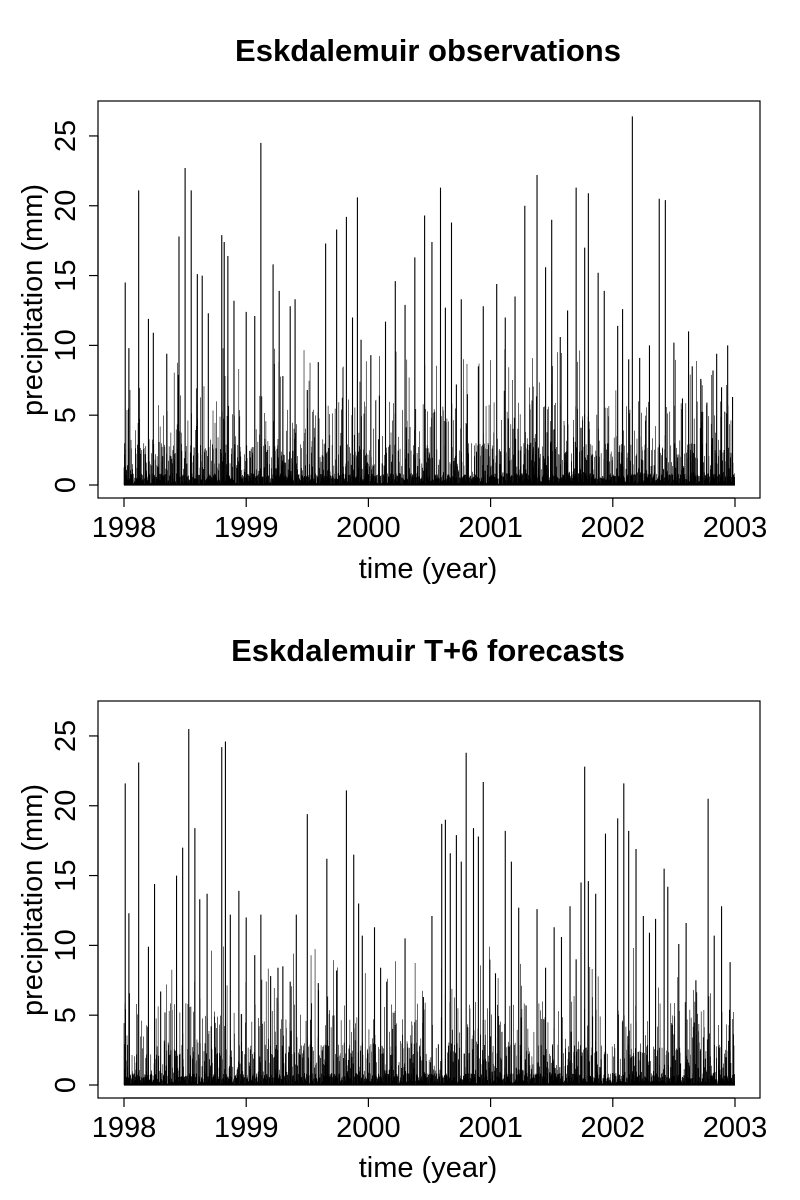 This screenshot has height=1200, width=800. Describe the element at coordinates (428, 650) in the screenshot. I see `chart-title: Eskdalemuir T+6 forecasts` at that location.